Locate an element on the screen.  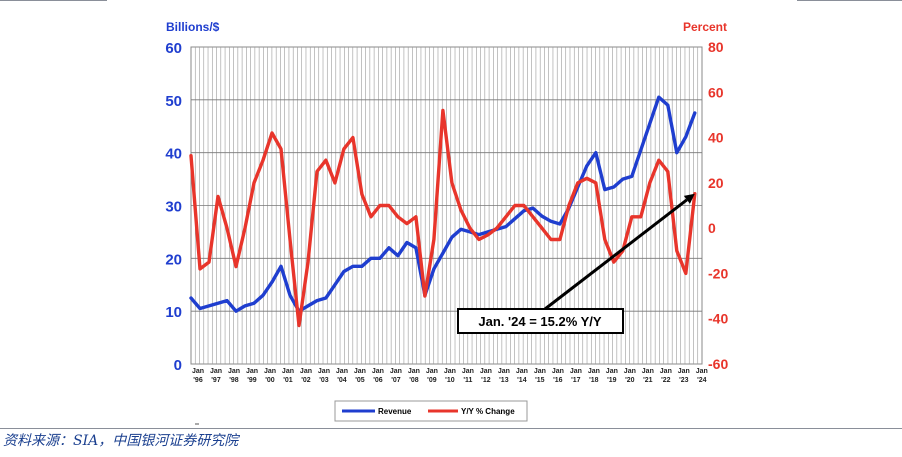
left-tick-label: 10 is located at coordinates (173, 312).